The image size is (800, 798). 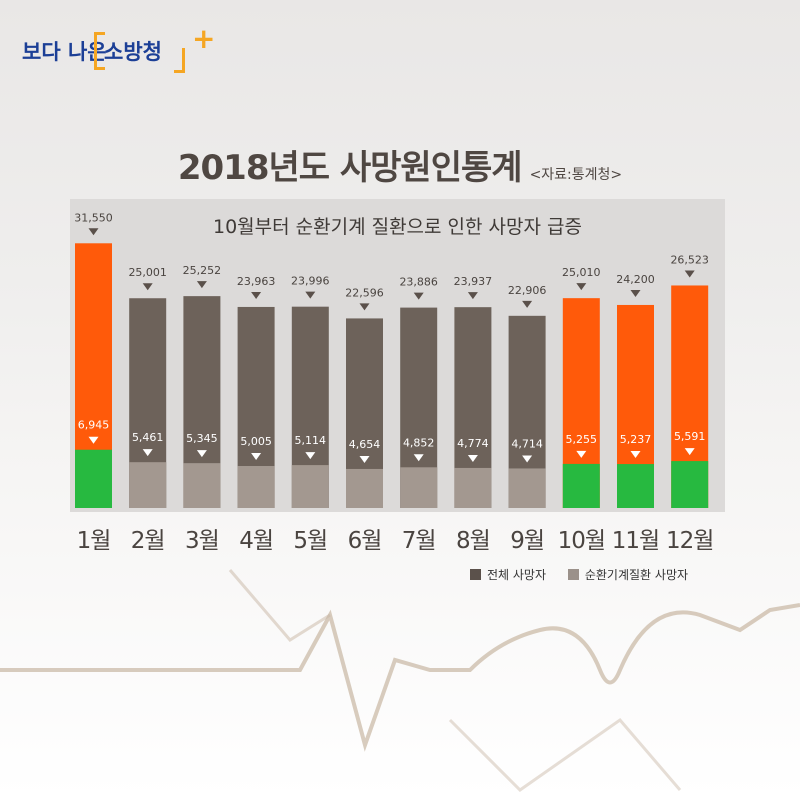 What do you see at coordinates (473, 281) in the screenshot?
I see `total-value-label: 23,937` at bounding box center [473, 281].